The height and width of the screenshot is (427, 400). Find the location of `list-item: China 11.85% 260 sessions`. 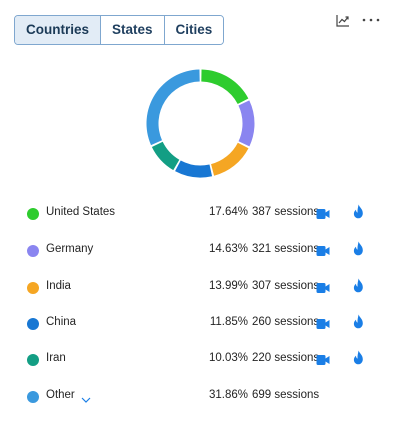

list-item: China 11.85% 260 sessions is located at coordinates (200, 324).